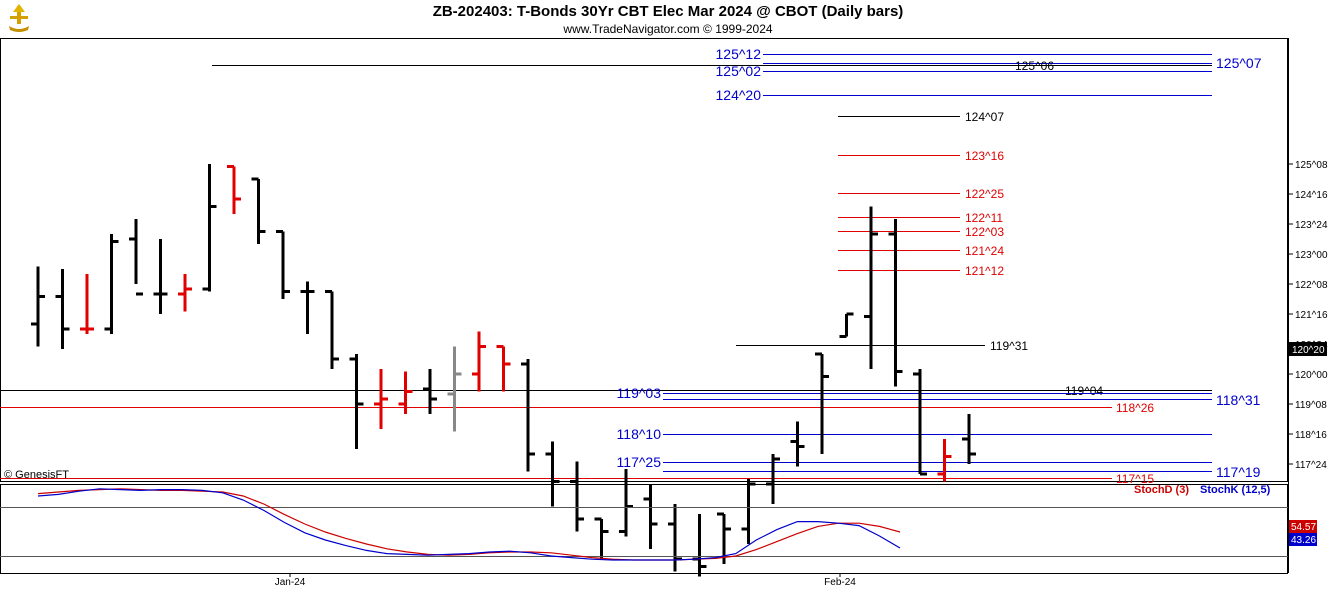 Image resolution: width=1336 pixels, height=591 pixels. I want to click on stoch-legend-1: StochK (12,5), so click(1235, 490).